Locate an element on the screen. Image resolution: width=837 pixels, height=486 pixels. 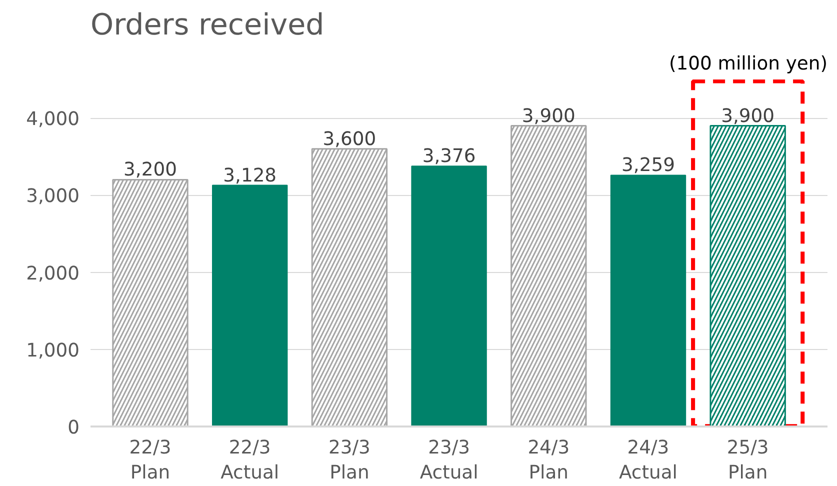
y-tick-label: 1,000 is located at coordinates (53, 351).